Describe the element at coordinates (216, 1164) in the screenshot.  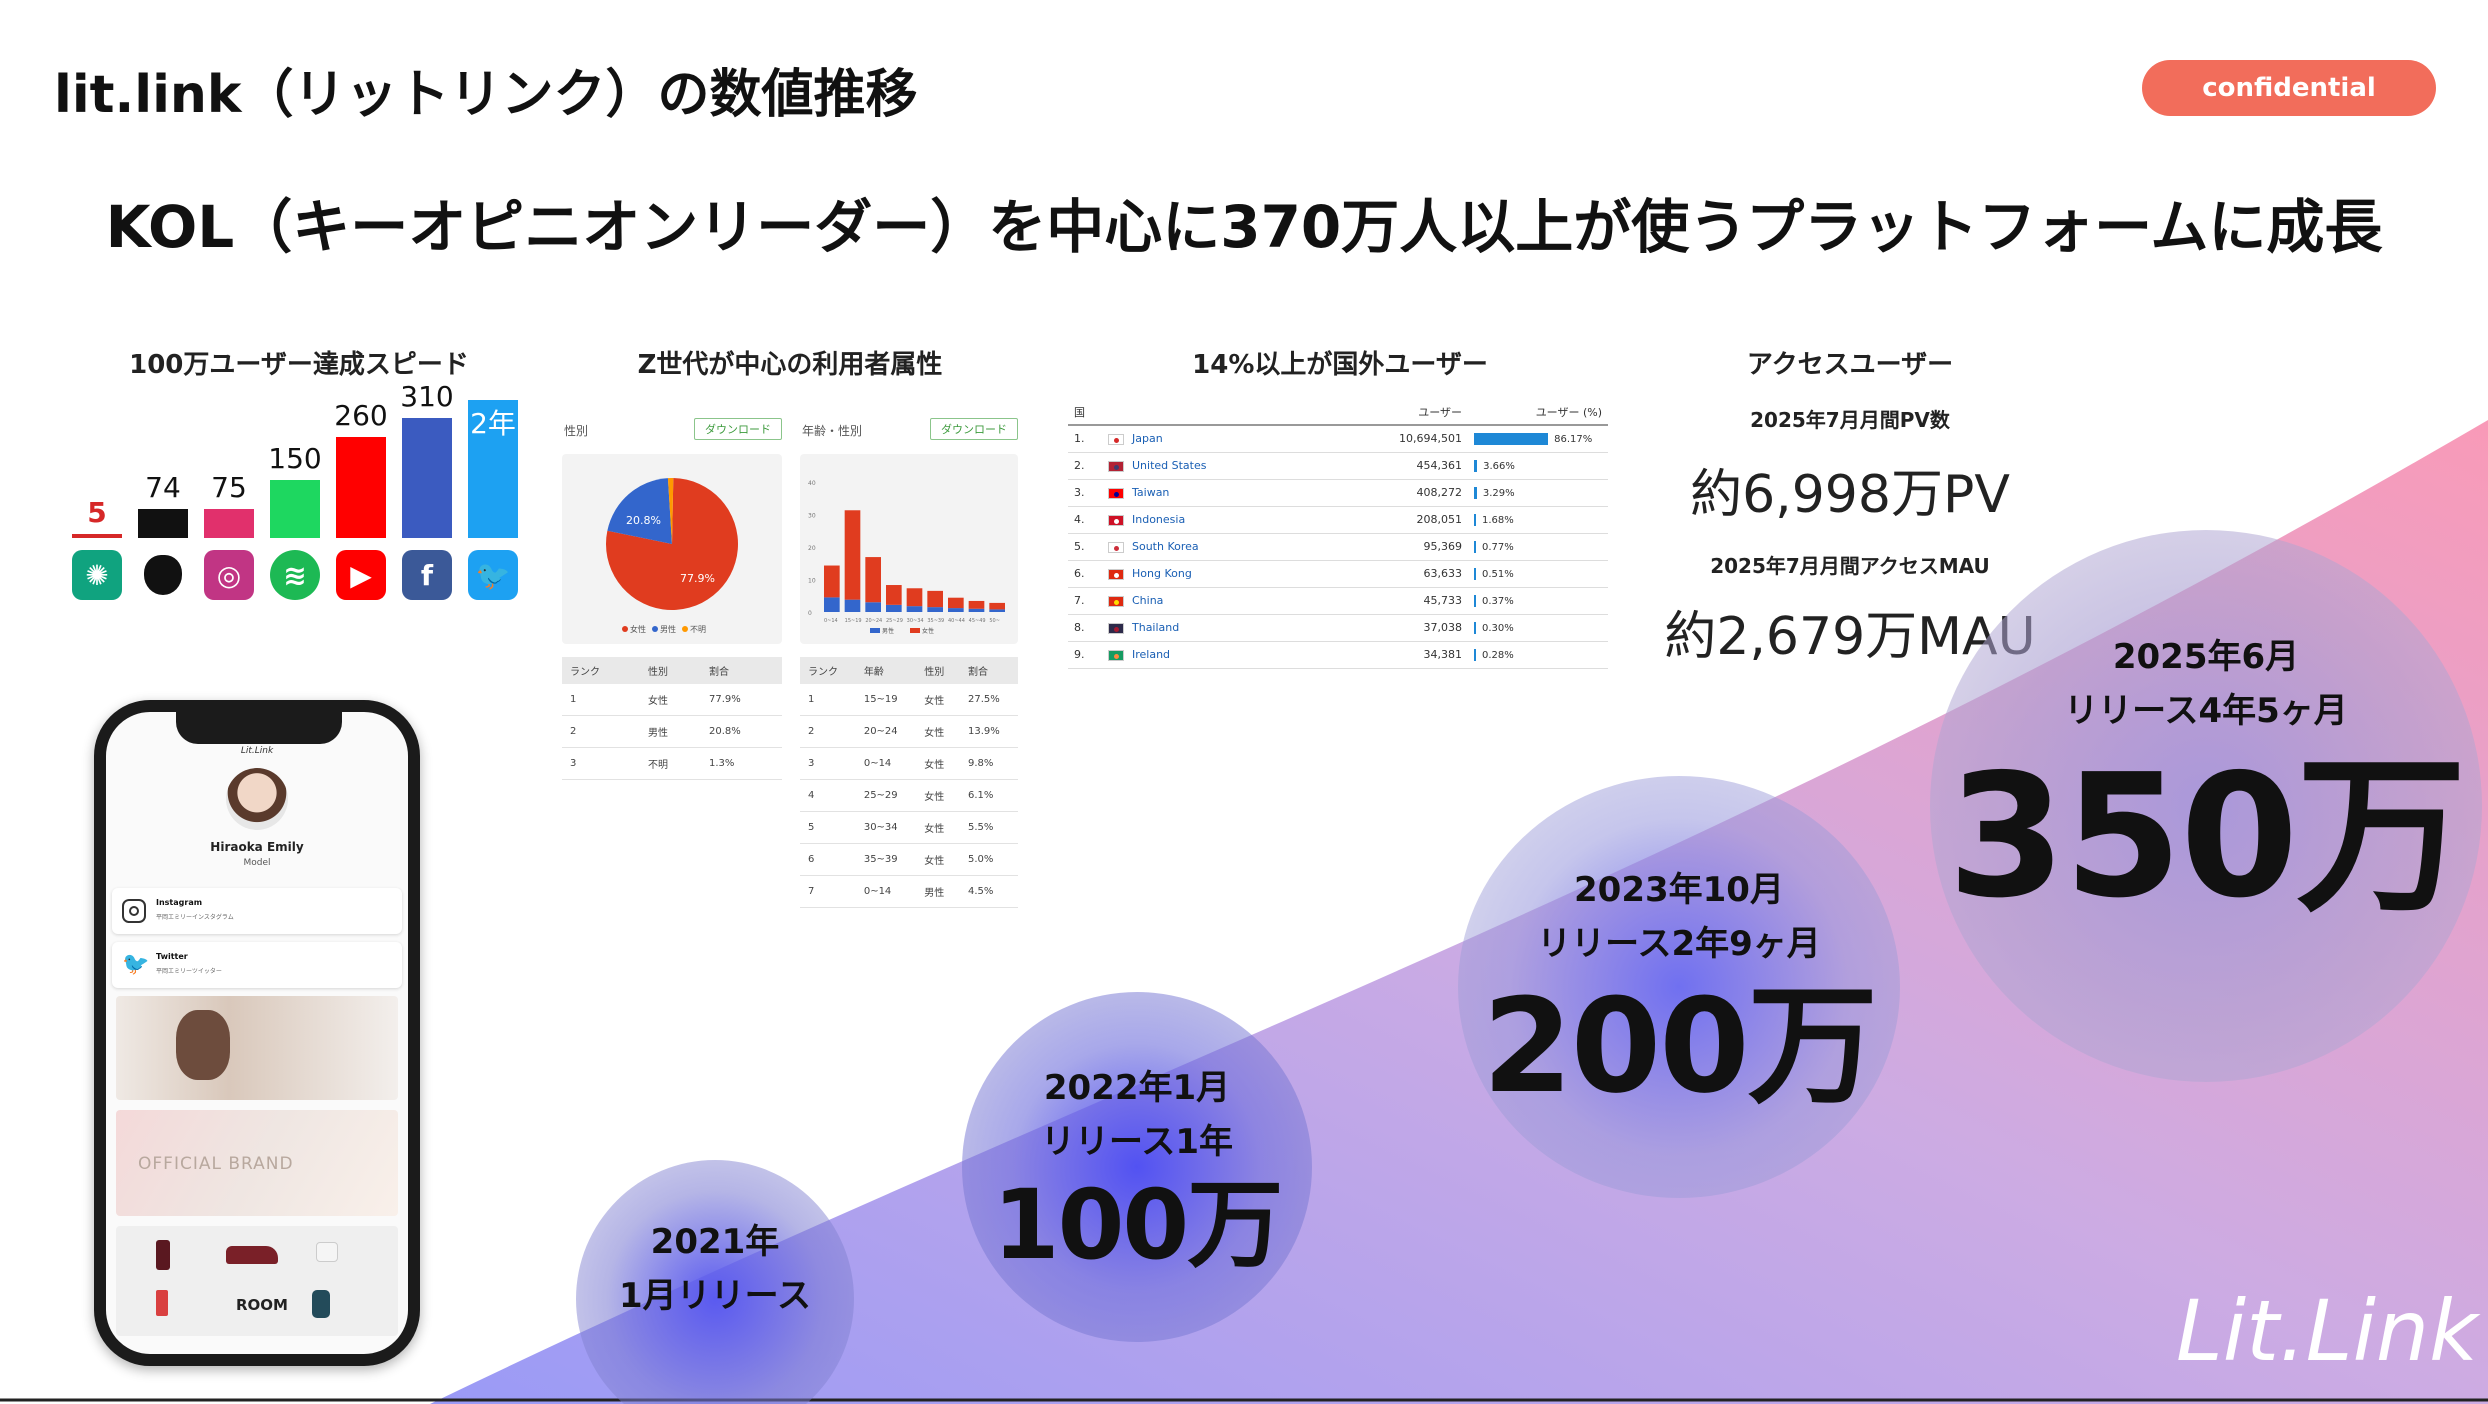
I see `official-brand-text: OFFICIAL BRAND` at that location.